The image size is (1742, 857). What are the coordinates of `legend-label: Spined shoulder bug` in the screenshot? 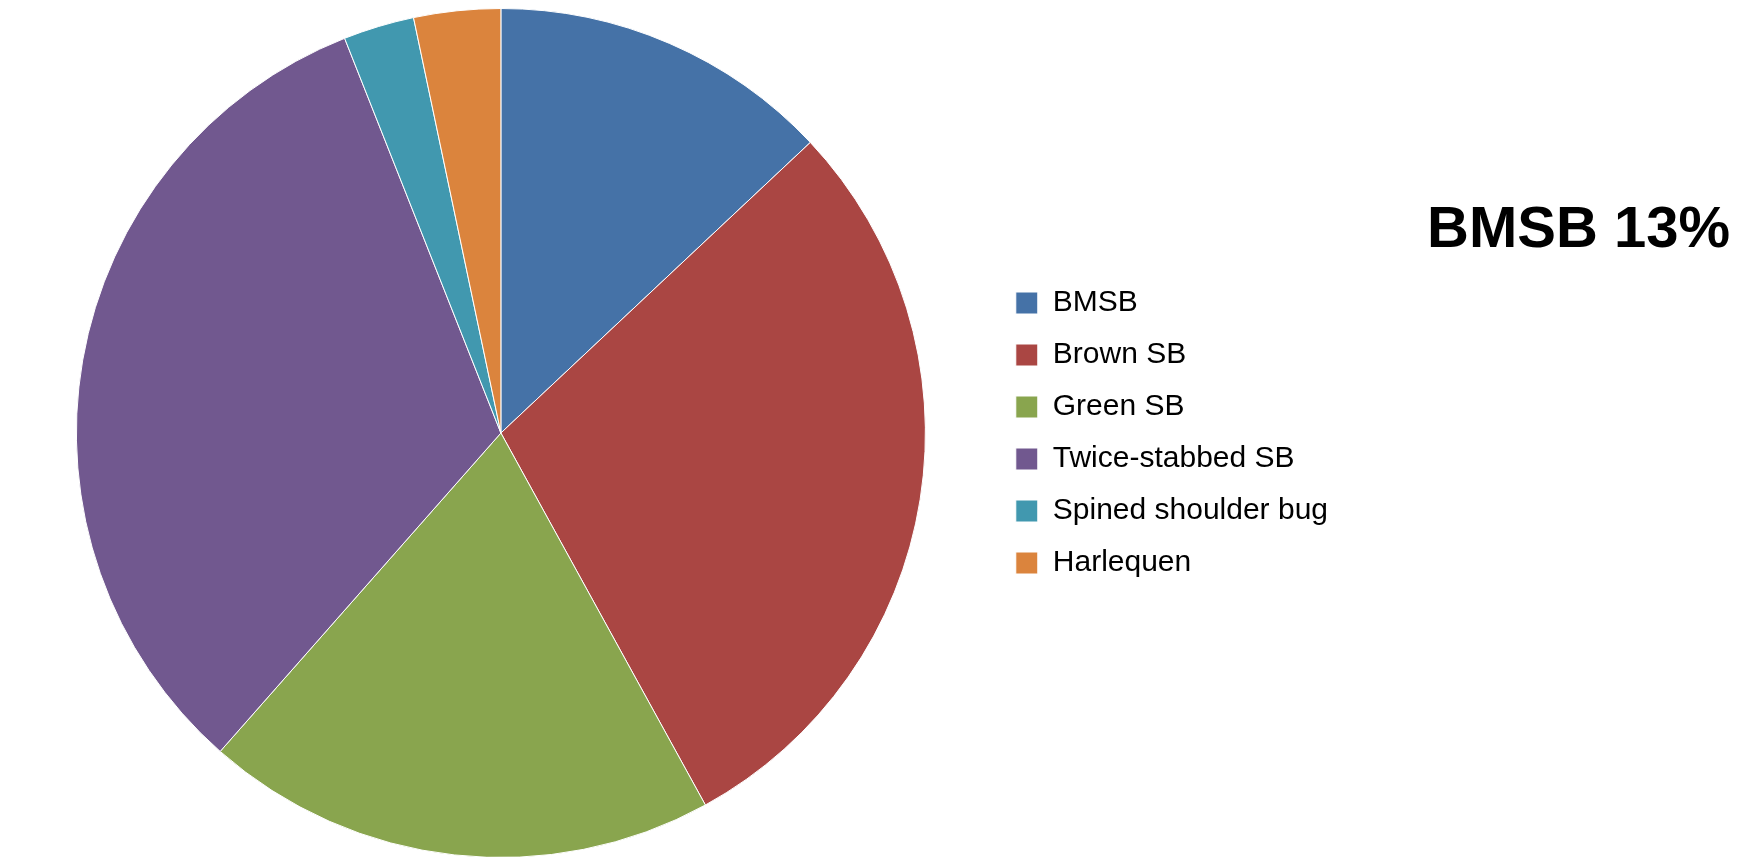 It's located at (1190, 509).